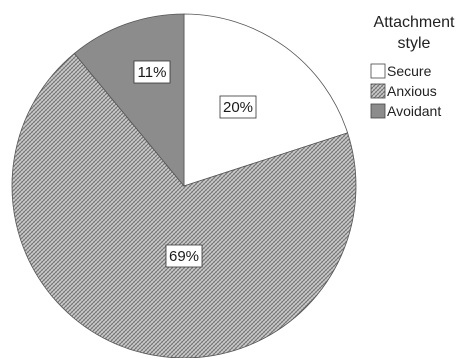  Describe the element at coordinates (414, 22) in the screenshot. I see `legend-title-line-1: Attachment` at that location.